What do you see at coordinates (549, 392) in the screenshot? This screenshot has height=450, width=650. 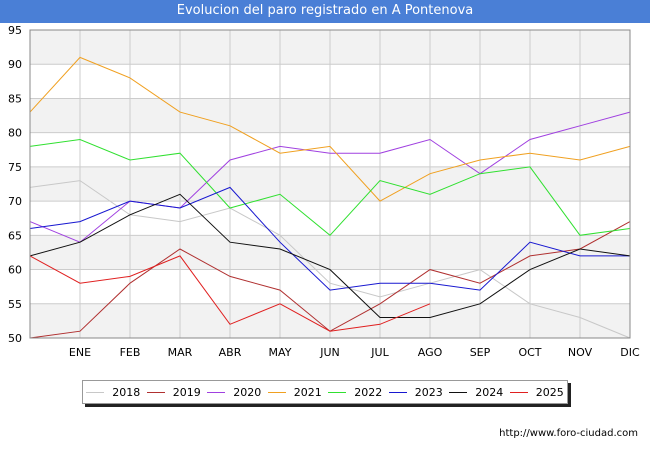 I see `legend-label: 2025` at bounding box center [549, 392].